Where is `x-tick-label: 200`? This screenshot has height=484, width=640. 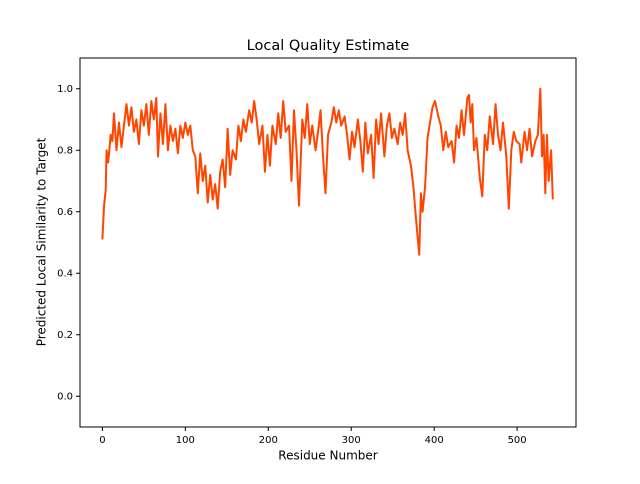
x-tick-label: 200 is located at coordinates (268, 440).